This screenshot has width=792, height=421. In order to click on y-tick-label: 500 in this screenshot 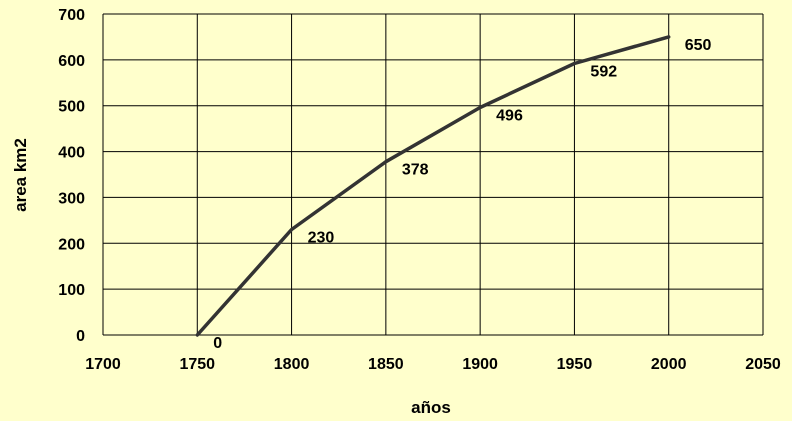, I will do `click(71, 107)`.